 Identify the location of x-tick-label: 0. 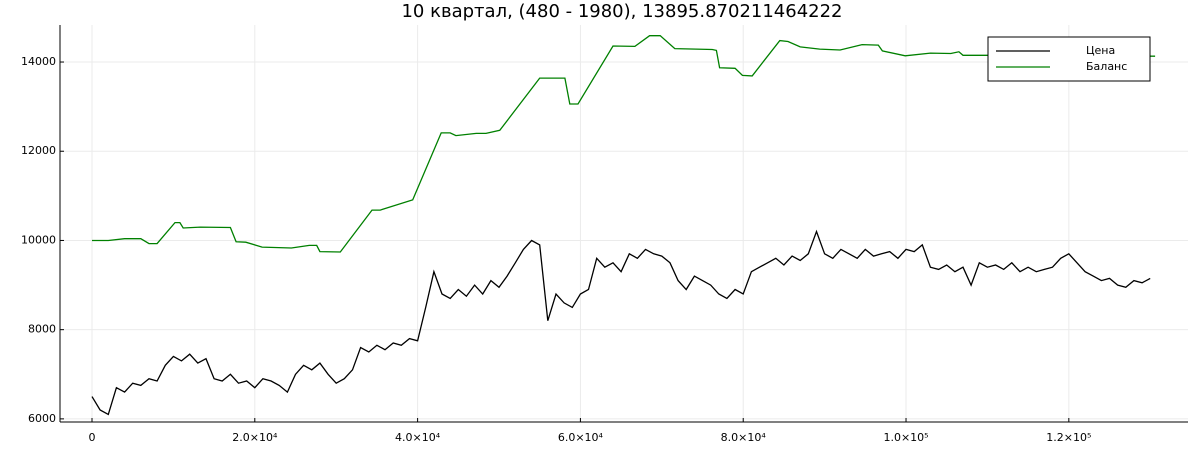
(91, 437).